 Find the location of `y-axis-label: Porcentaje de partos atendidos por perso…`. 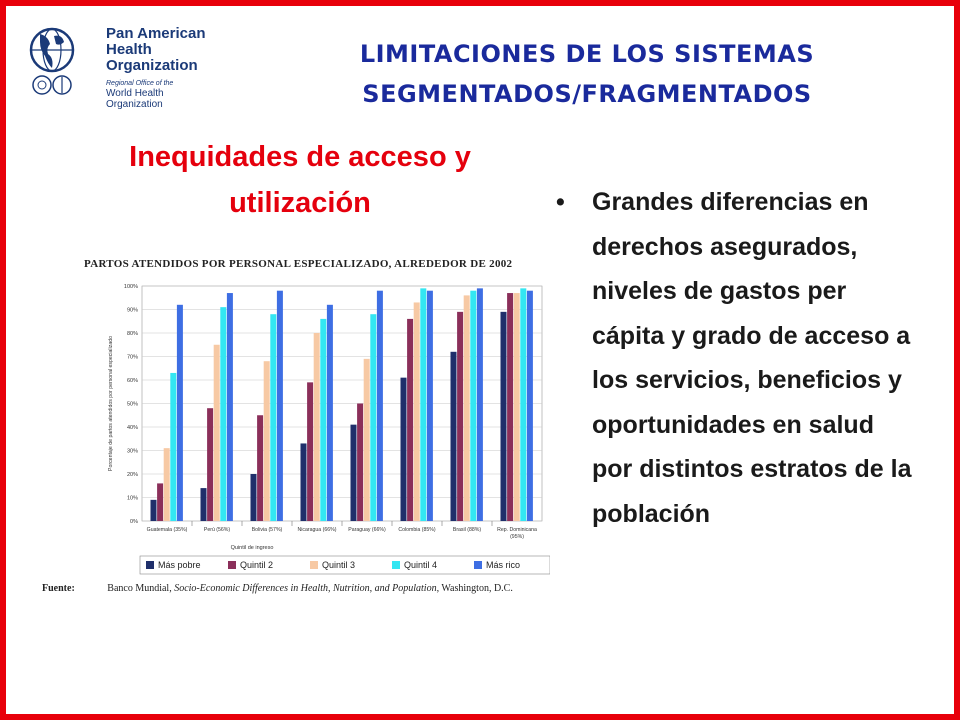

y-axis-label: Porcentaje de partos atendidos por perso… is located at coordinates (111, 403).